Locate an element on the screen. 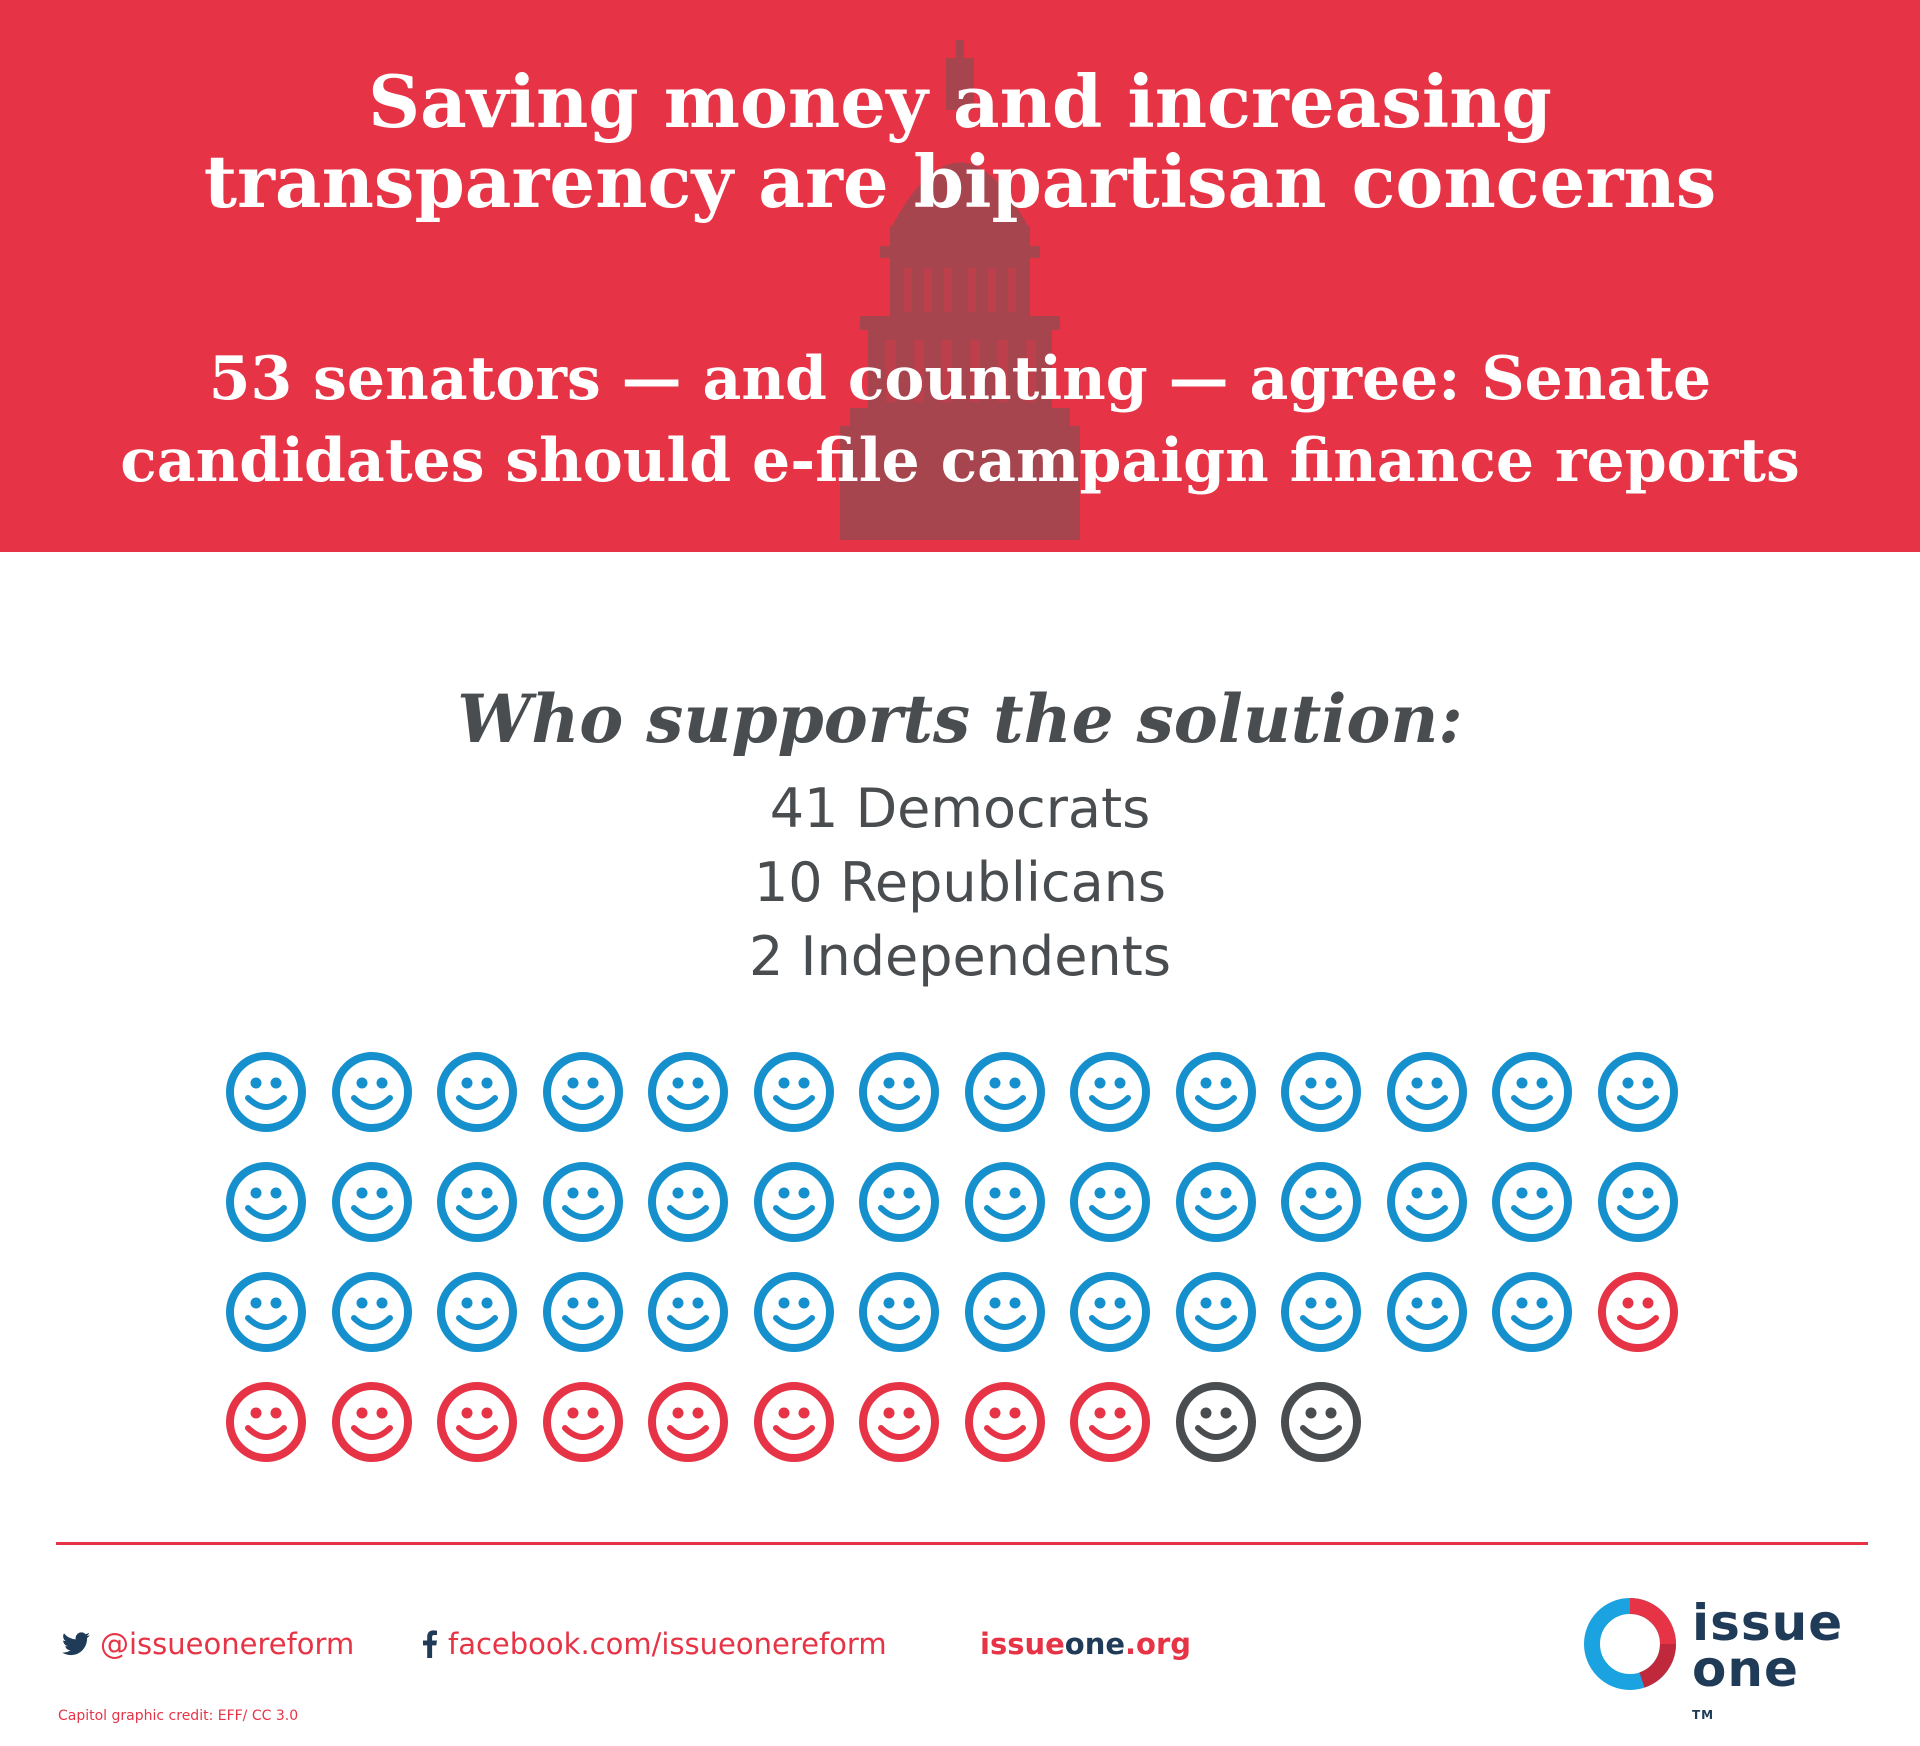  capitol-icon is located at coordinates (960, 290).